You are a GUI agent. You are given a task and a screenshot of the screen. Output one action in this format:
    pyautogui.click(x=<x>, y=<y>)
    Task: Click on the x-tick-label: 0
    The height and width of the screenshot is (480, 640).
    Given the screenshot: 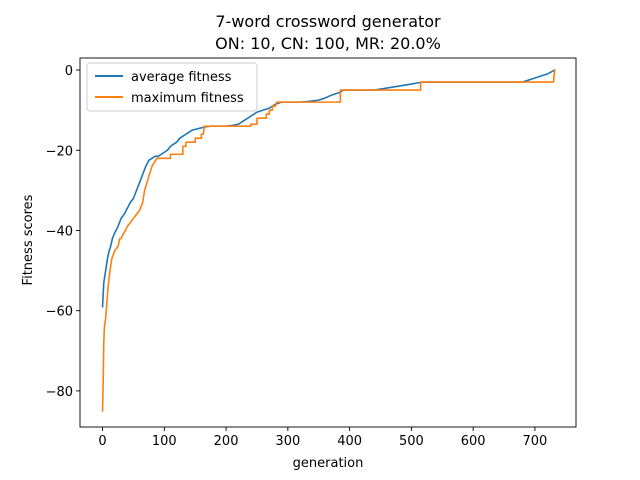 What is the action you would take?
    pyautogui.click(x=102, y=441)
    